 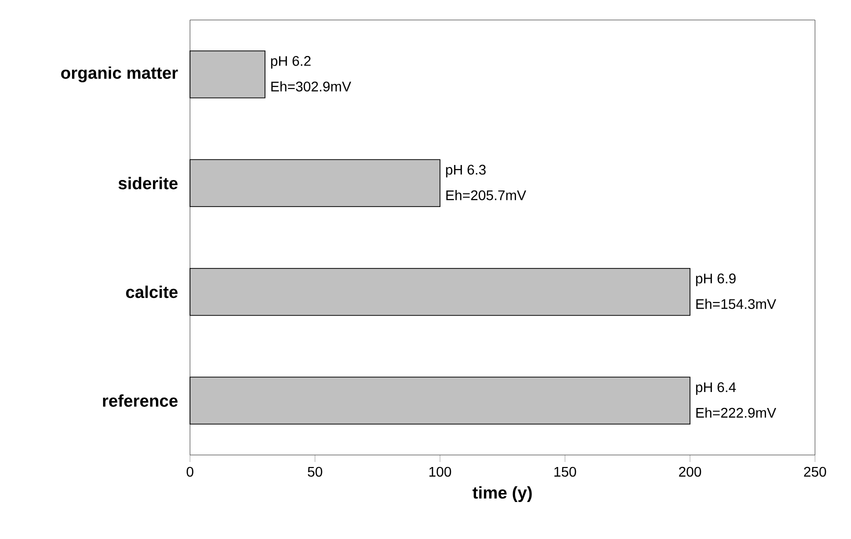 I want to click on x-tick-label: 250, so click(x=815, y=471).